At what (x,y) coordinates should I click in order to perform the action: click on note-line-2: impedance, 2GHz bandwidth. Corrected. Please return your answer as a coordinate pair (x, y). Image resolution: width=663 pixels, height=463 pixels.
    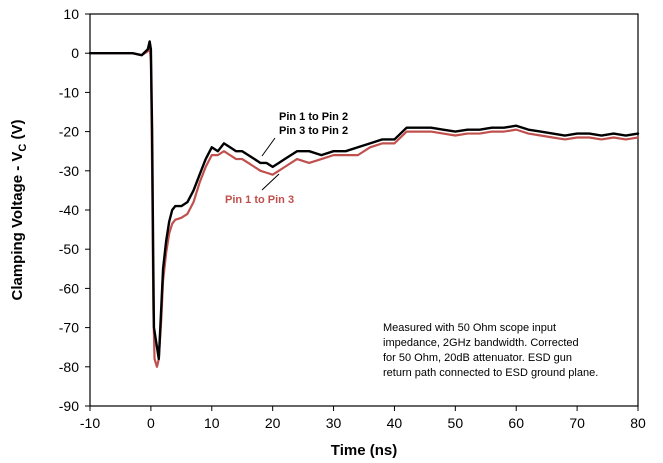
    Looking at the image, I should click on (481, 343).